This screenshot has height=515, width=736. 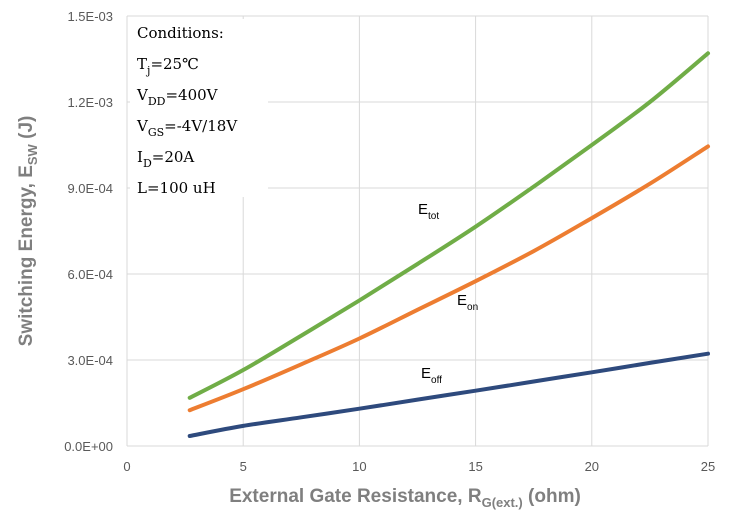 What do you see at coordinates (359, 466) in the screenshot?
I see `x-tick-label: 10` at bounding box center [359, 466].